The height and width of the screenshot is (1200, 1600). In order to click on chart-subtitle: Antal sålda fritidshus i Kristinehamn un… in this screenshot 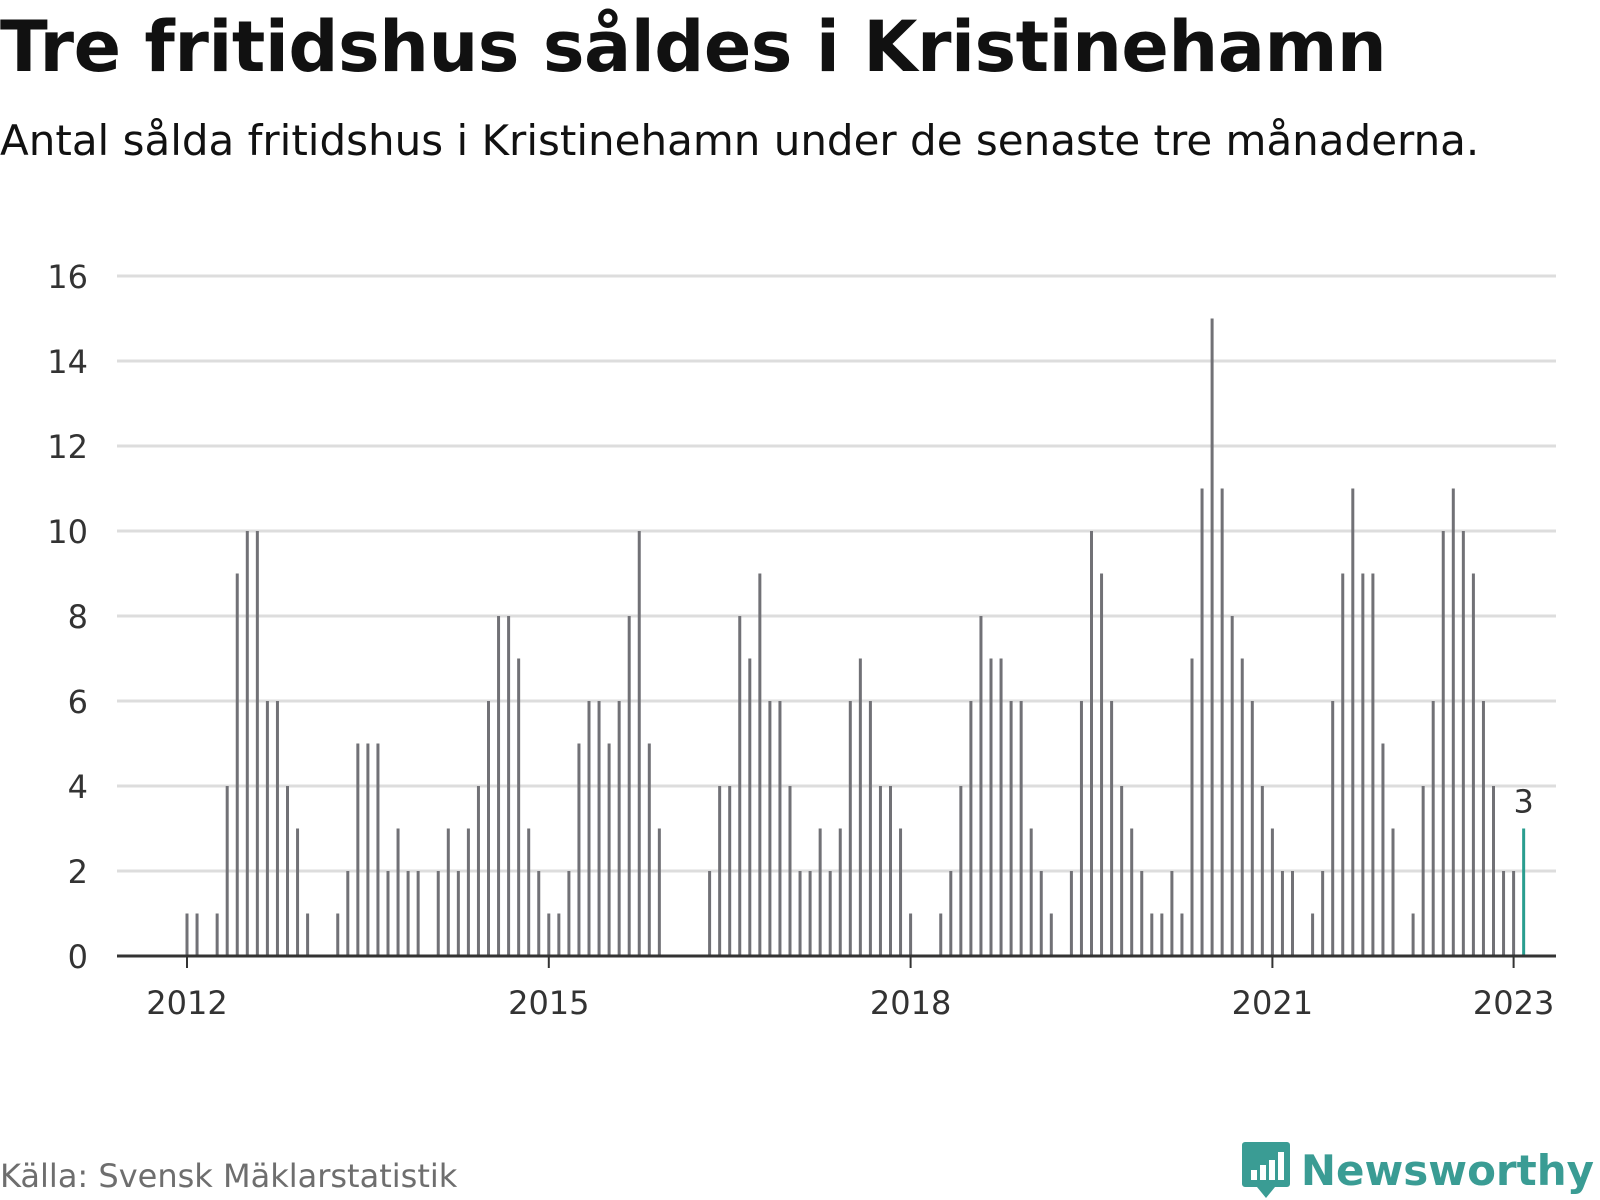, I will do `click(740, 140)`.